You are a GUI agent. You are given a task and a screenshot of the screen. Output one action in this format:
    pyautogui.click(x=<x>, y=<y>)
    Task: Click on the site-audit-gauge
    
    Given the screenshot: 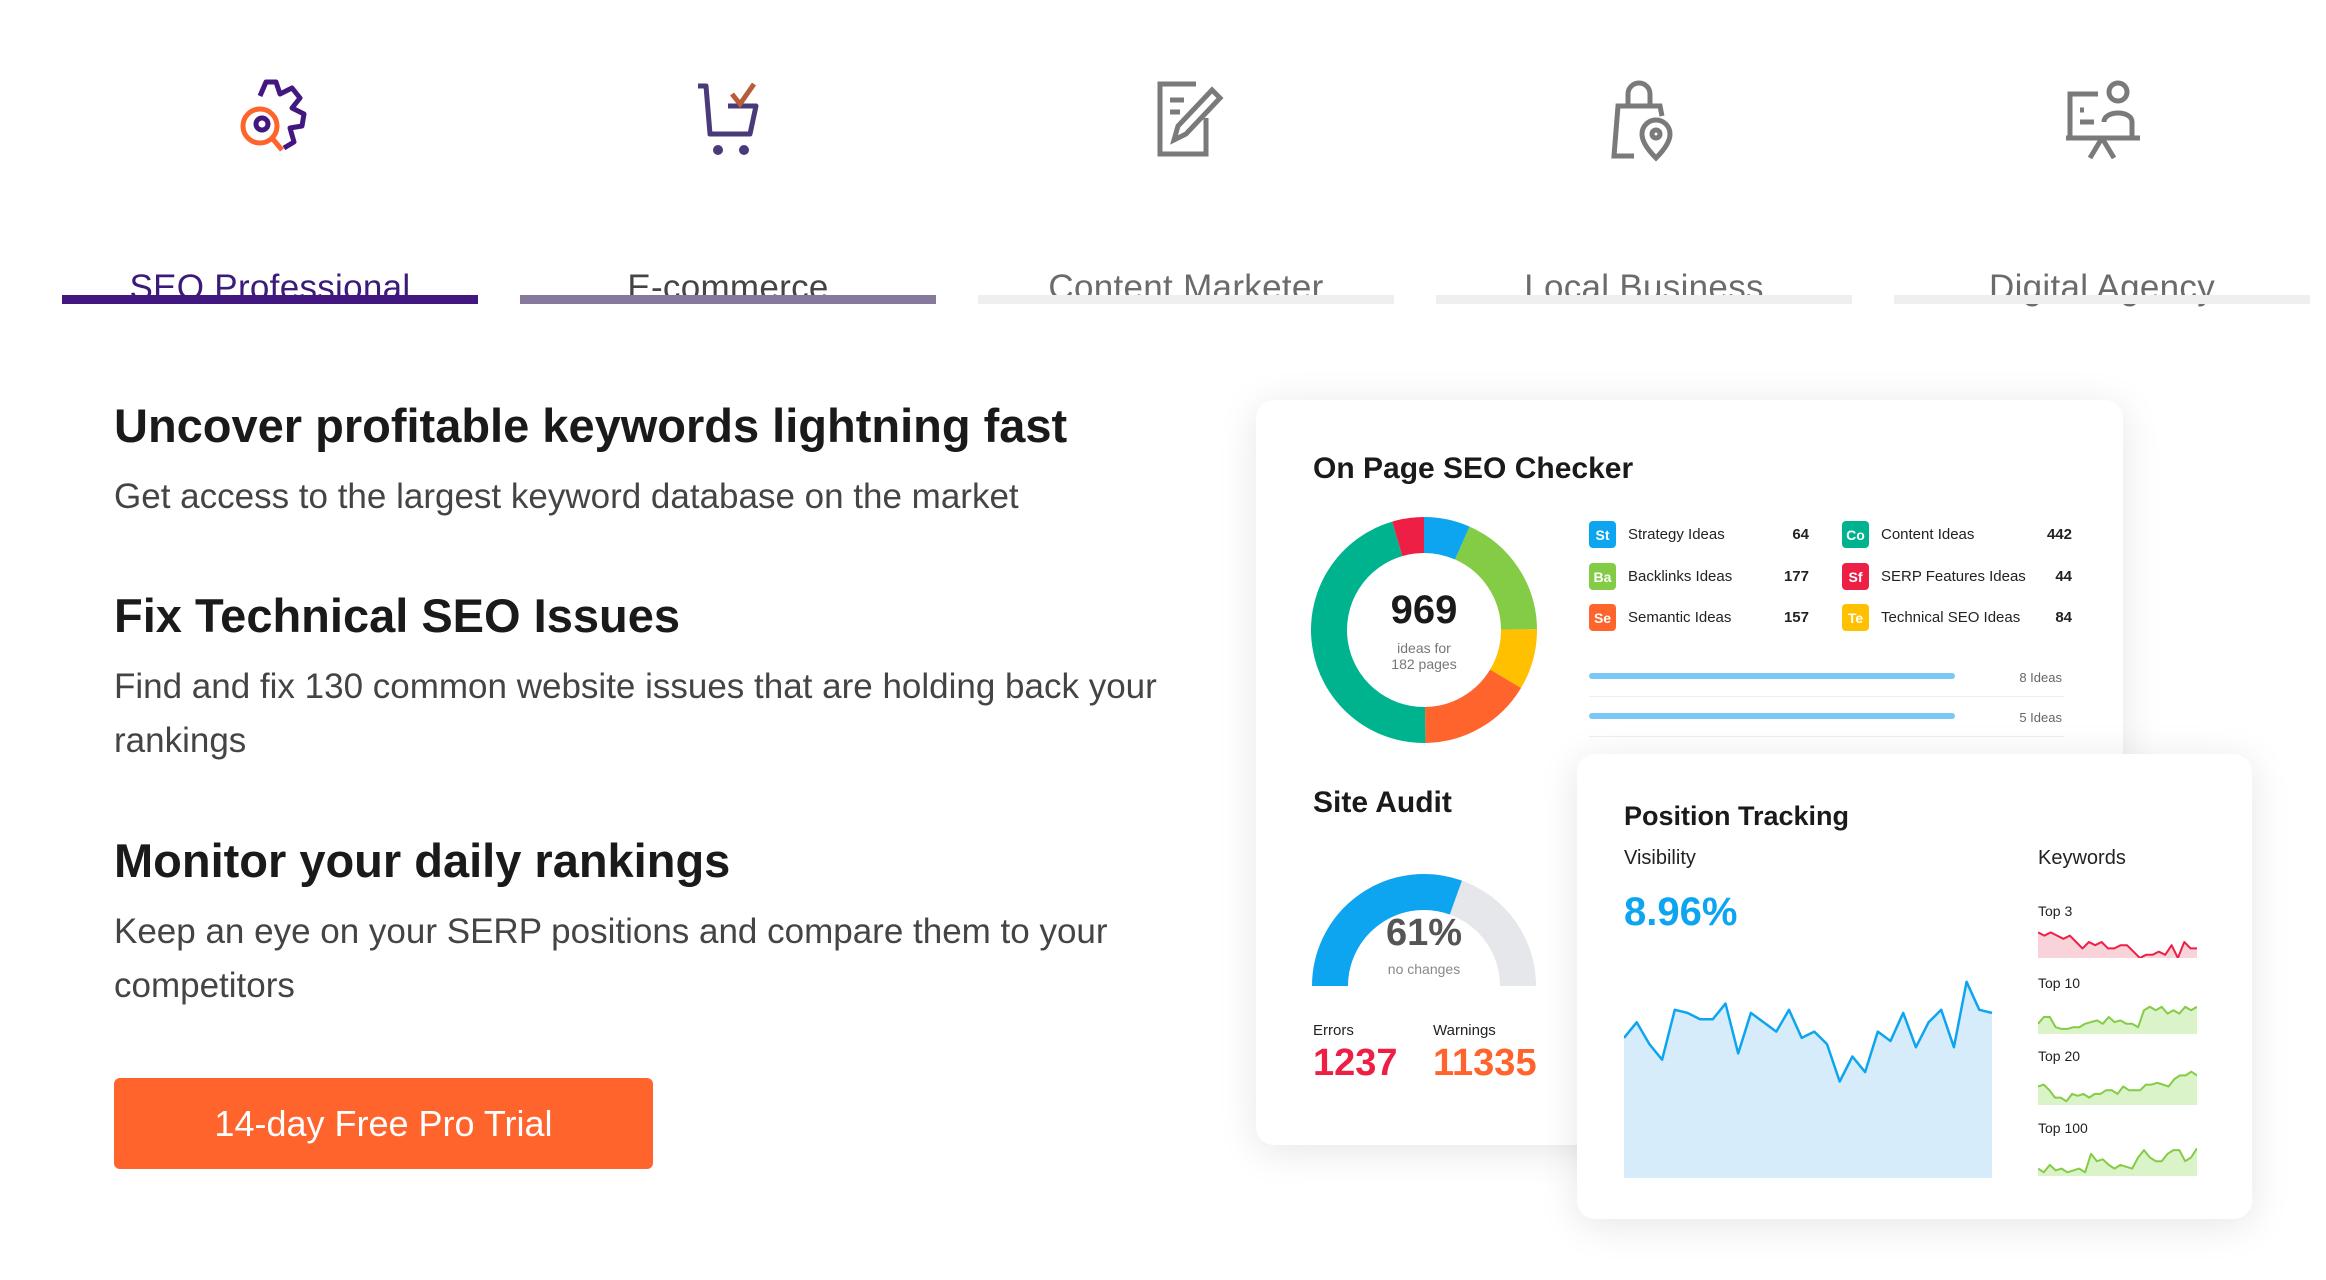 What is the action you would take?
    pyautogui.click(x=1424, y=930)
    